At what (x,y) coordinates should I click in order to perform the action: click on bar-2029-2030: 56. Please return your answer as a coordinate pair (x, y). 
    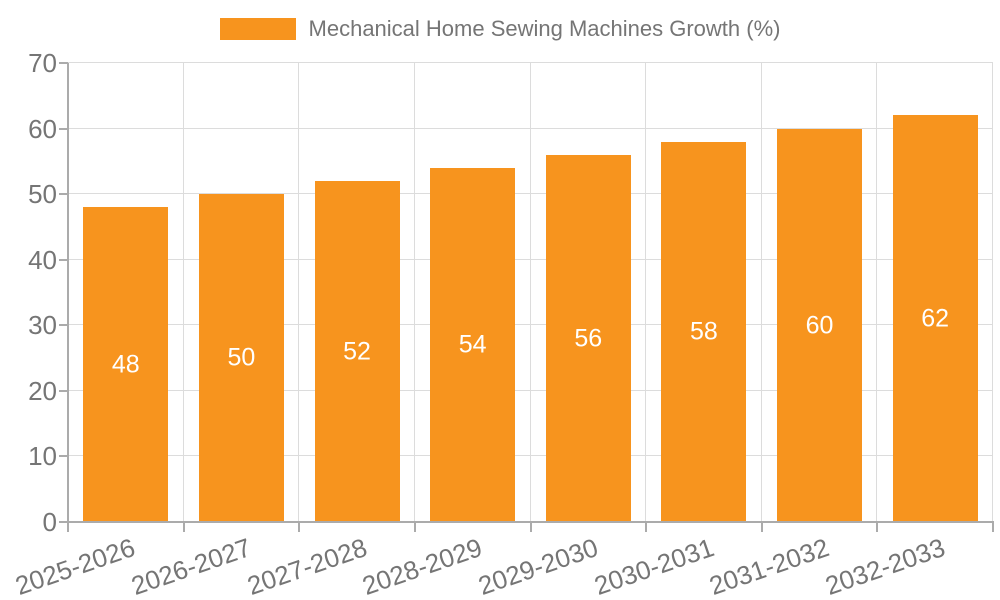
    Looking at the image, I should click on (588, 338).